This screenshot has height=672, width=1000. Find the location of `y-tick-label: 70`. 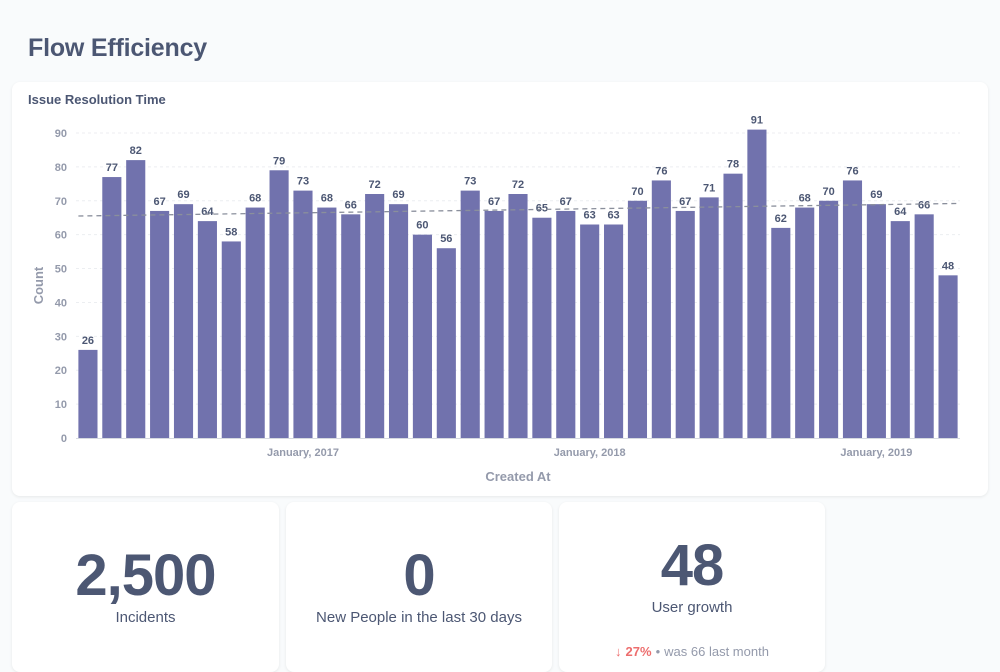

y-tick-label: 70 is located at coordinates (61, 202).